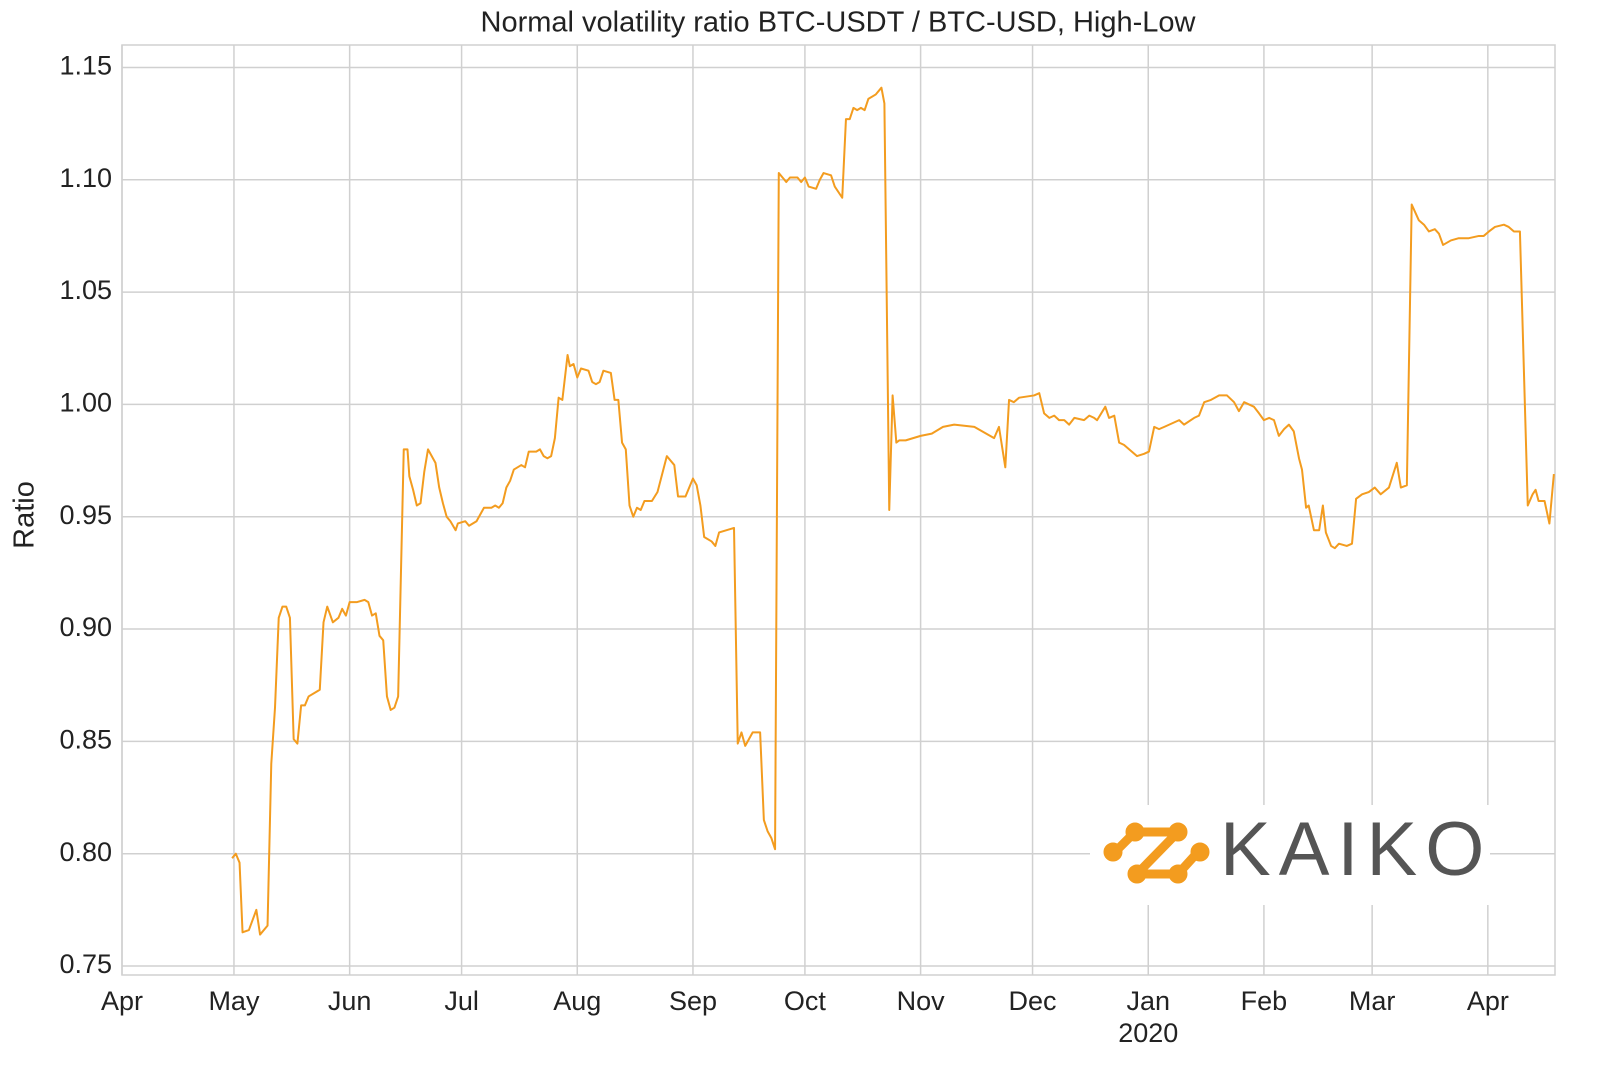 This screenshot has height=1086, width=1600. What do you see at coordinates (25, 515) in the screenshot?
I see `y-axis-label: Ratio` at bounding box center [25, 515].